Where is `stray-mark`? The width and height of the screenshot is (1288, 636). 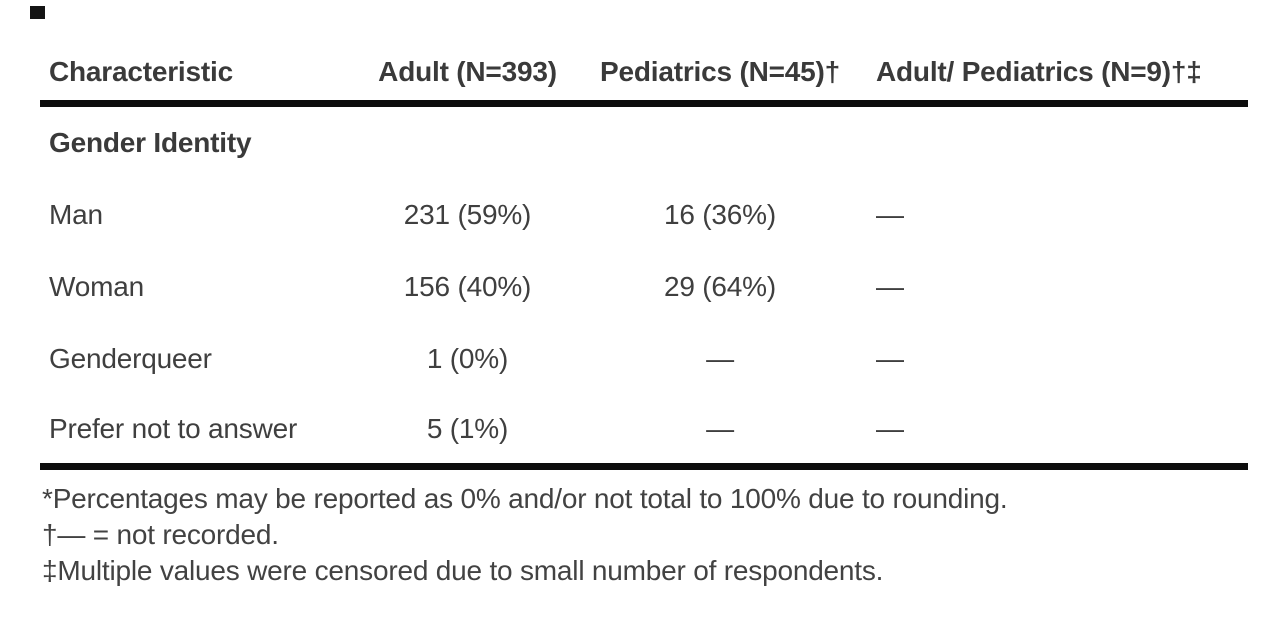
stray-mark is located at coordinates (37, 12).